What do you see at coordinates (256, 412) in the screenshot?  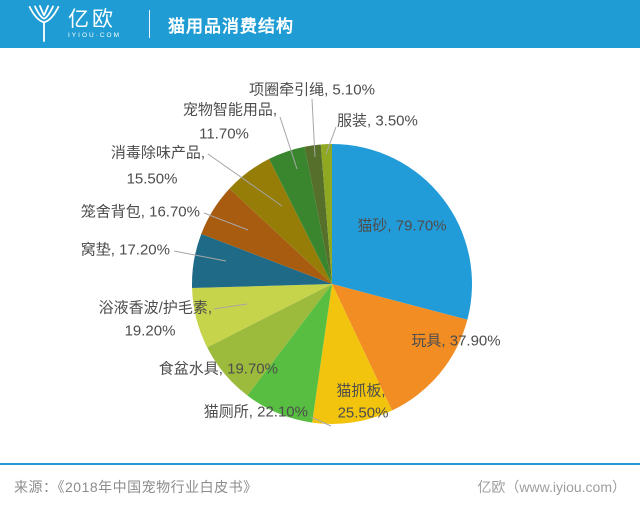 I see `slice-label: 猫厕所, 22.10%` at bounding box center [256, 412].